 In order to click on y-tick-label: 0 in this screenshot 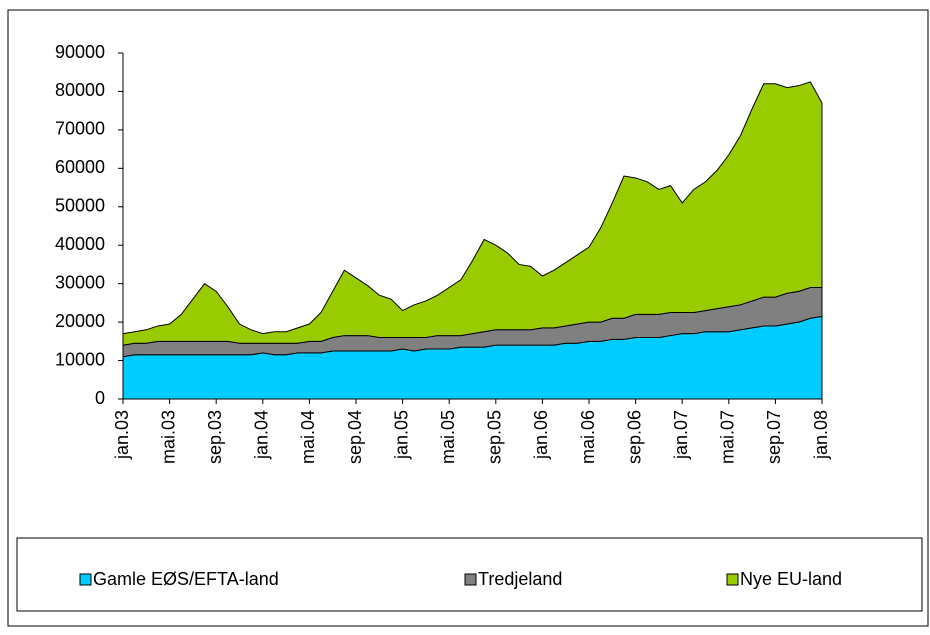, I will do `click(100, 398)`.